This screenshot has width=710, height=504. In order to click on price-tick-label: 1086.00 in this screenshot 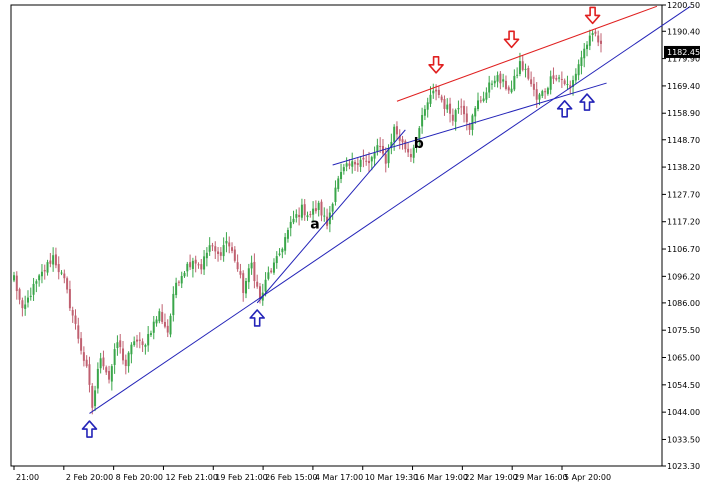, I will do `click(683, 303)`.